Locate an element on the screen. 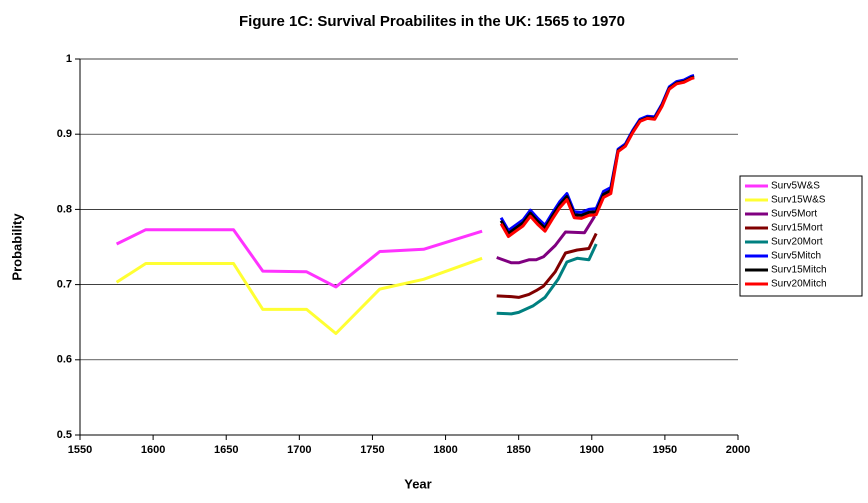 The width and height of the screenshot is (868, 503). x-tick-label: 1650 is located at coordinates (226, 450).